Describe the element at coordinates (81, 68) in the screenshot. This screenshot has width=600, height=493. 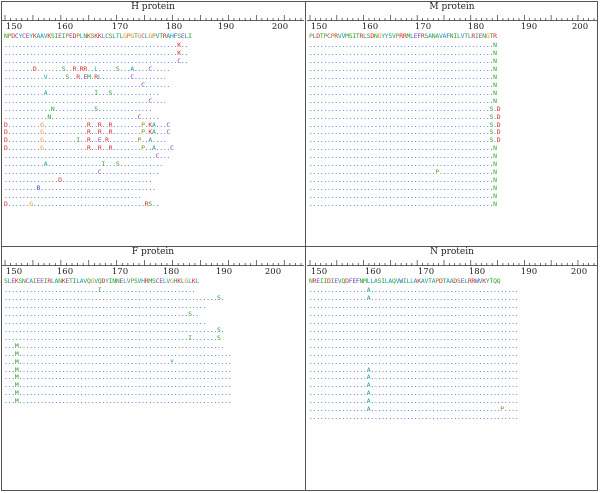
I see `residue: R` at that location.